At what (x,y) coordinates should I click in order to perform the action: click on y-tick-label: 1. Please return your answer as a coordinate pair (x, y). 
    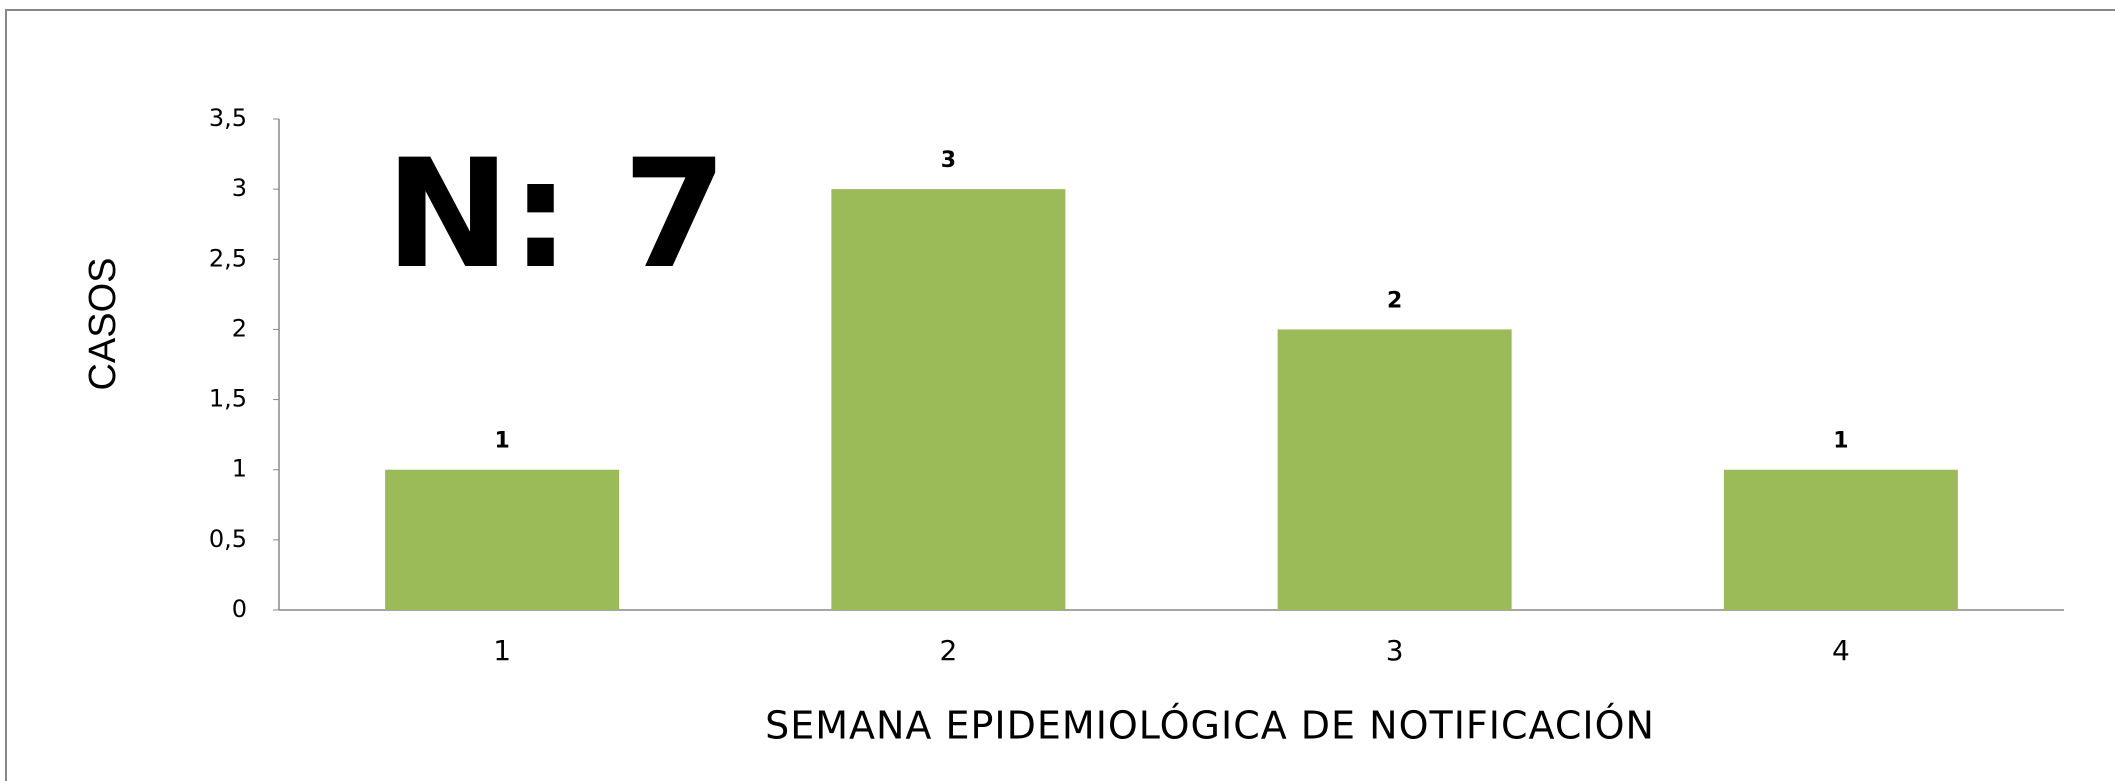
    Looking at the image, I should click on (239, 469).